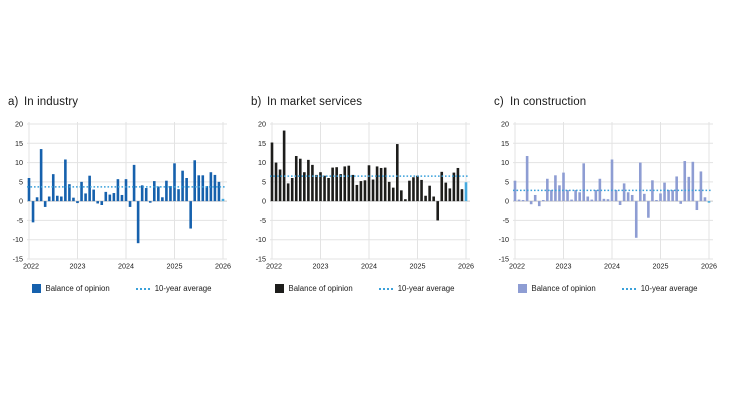 This screenshot has height=410, width=730. I want to click on panel-title-text: In industry, so click(51, 102).